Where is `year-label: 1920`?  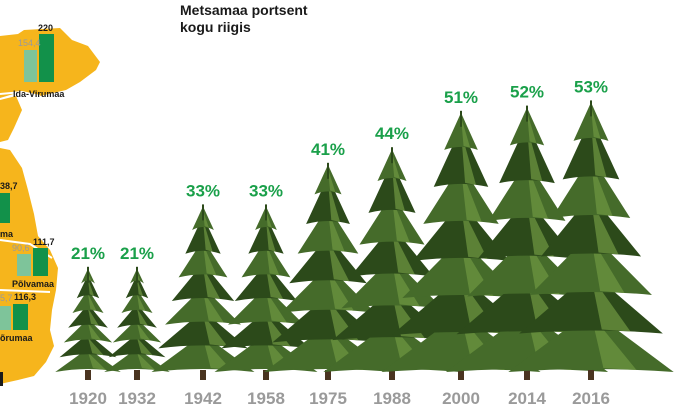 year-label: 1920 is located at coordinates (88, 398).